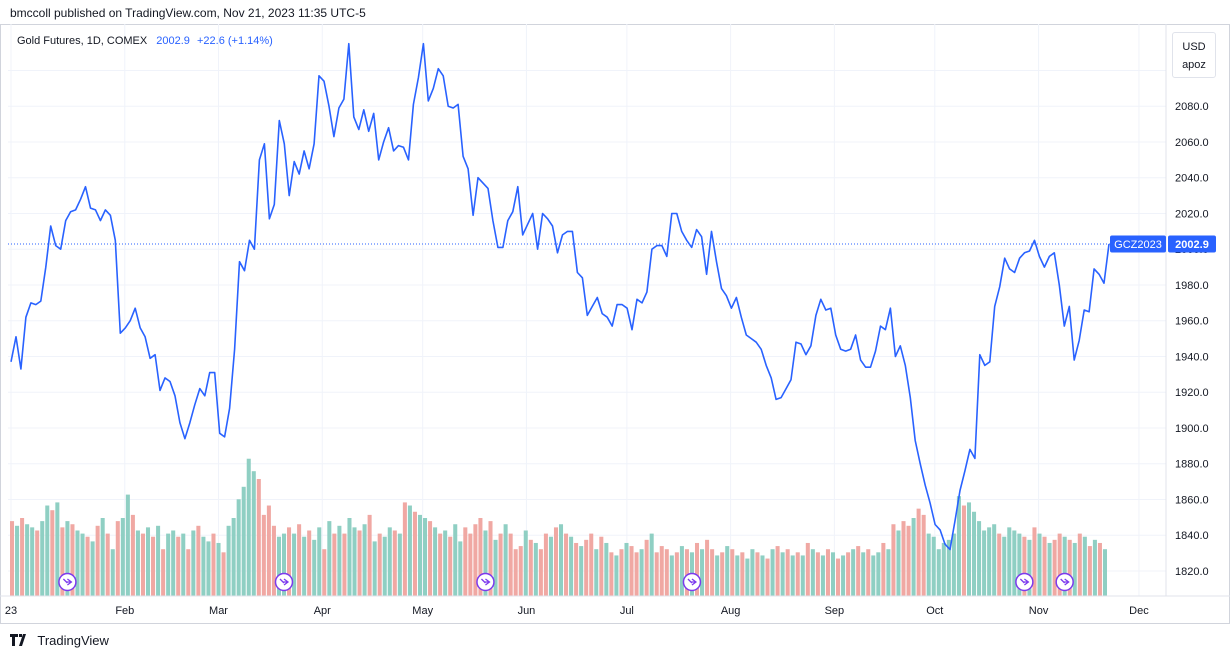 The height and width of the screenshot is (659, 1231). What do you see at coordinates (615, 606) in the screenshot?
I see `time-axis: 23 Feb Mar Apr May Jun Jul Aug Sep Oct Nov Dec` at bounding box center [615, 606].